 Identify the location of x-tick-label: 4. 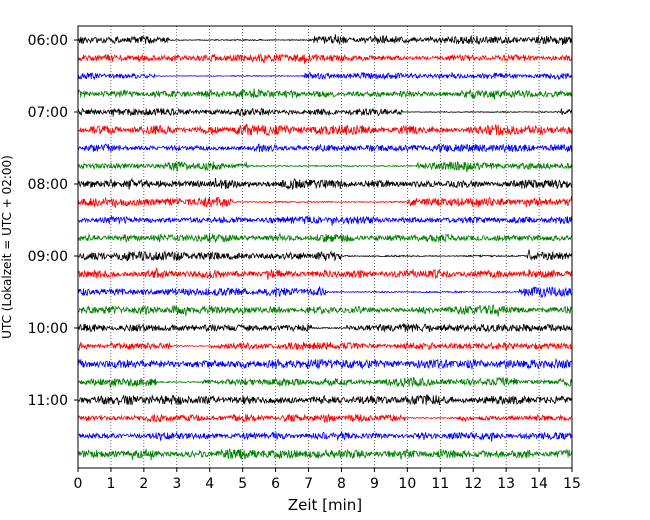
(209, 484).